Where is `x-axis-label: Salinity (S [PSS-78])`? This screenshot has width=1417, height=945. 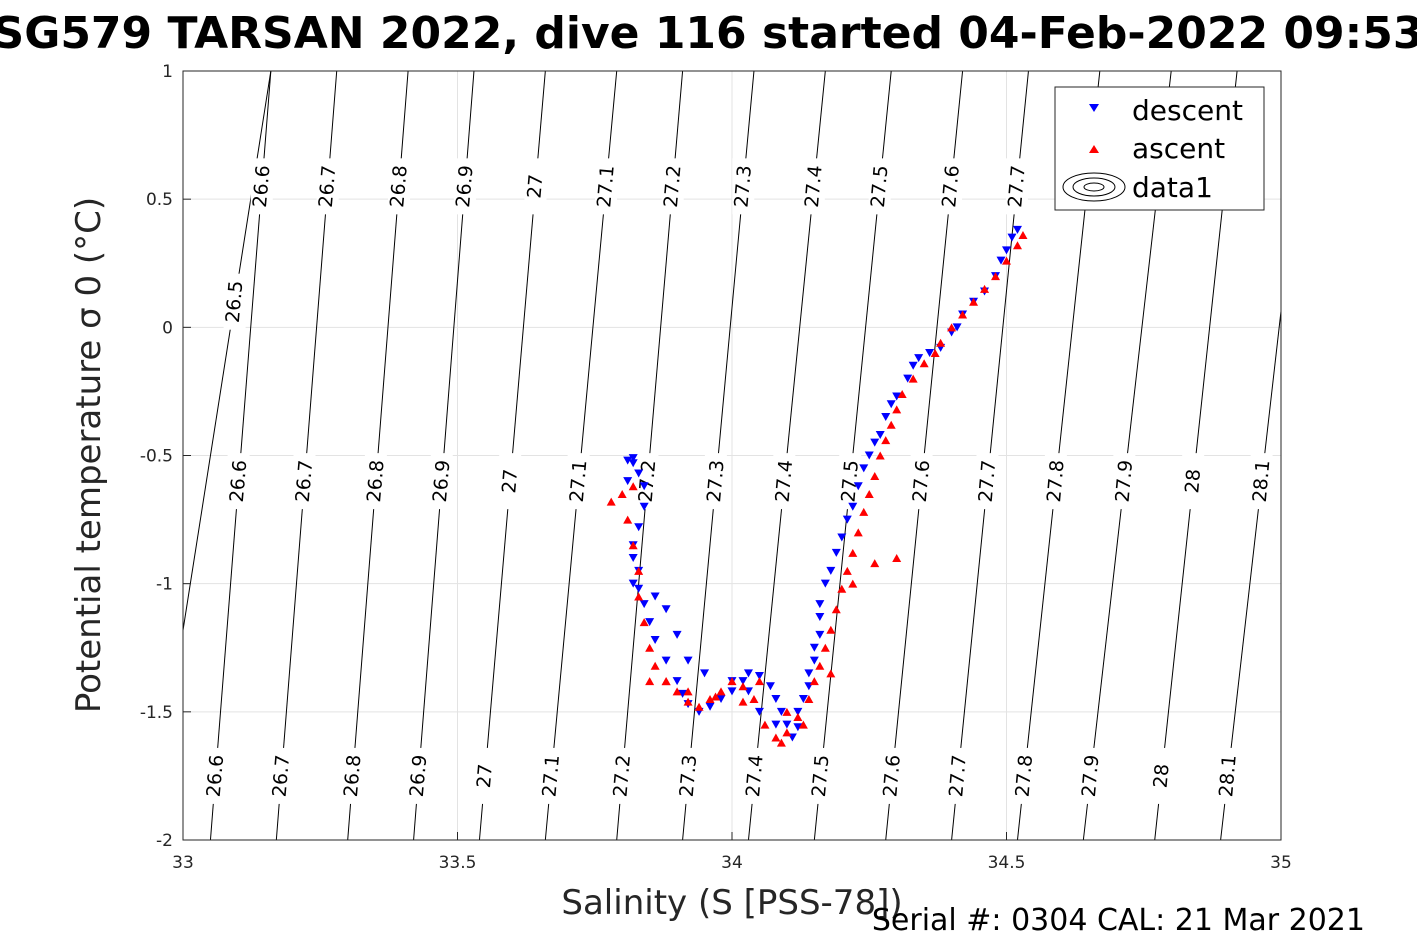
x-axis-label: Salinity (S [PSS-78]) is located at coordinates (731, 903).